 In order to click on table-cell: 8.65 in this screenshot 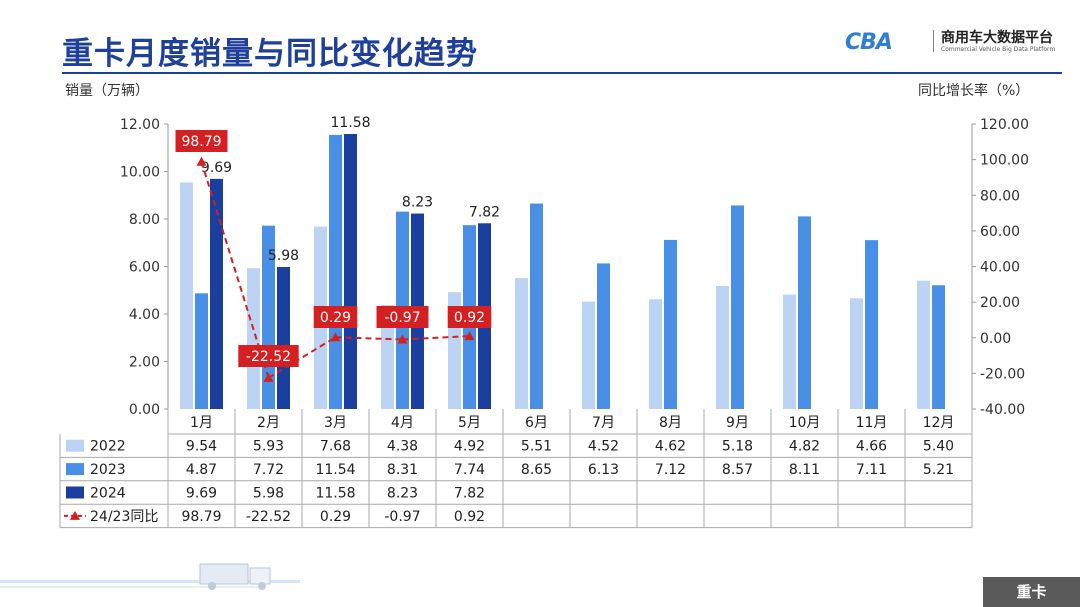, I will do `click(536, 470)`.